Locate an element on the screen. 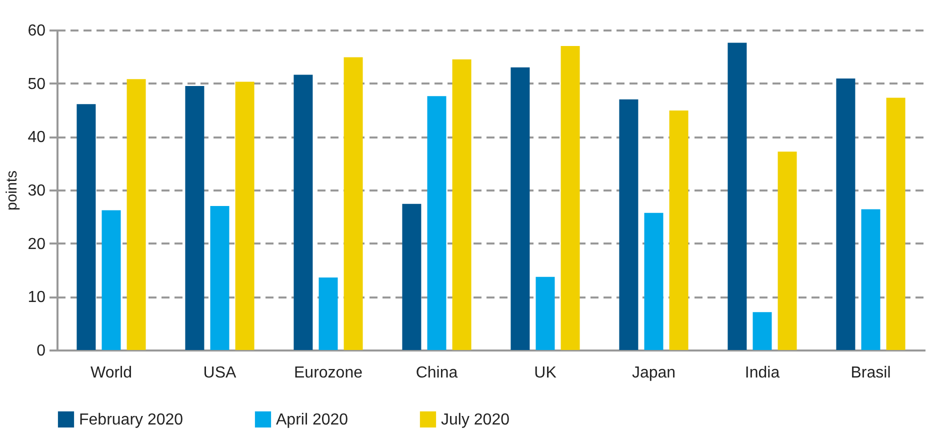 This screenshot has height=437, width=938. x-tick-label: India is located at coordinates (762, 373).